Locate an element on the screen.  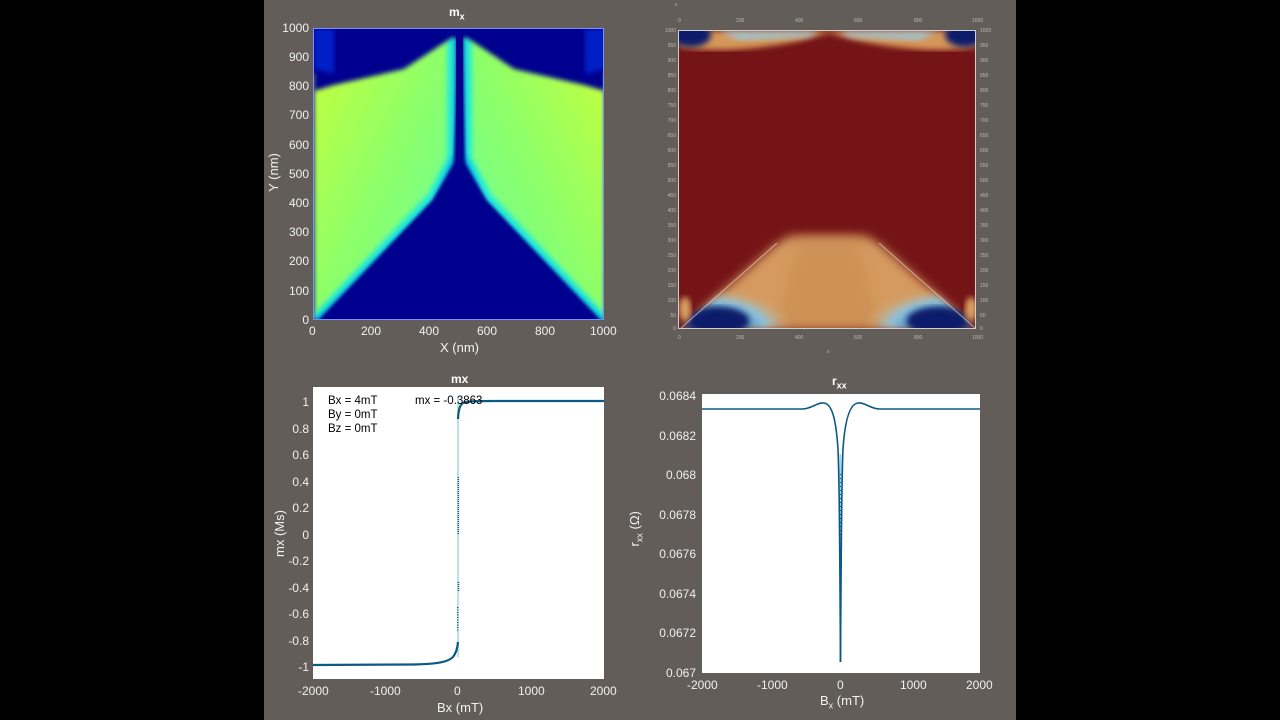
ytick: -0.4 is located at coordinates (298, 588).